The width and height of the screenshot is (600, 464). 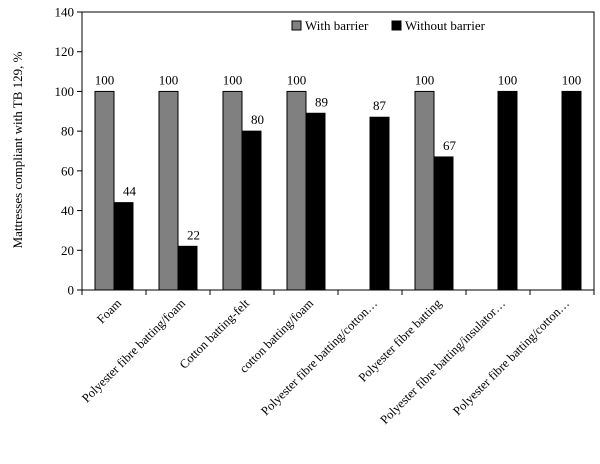 I want to click on x-category-label: Foam, so click(x=109, y=311).